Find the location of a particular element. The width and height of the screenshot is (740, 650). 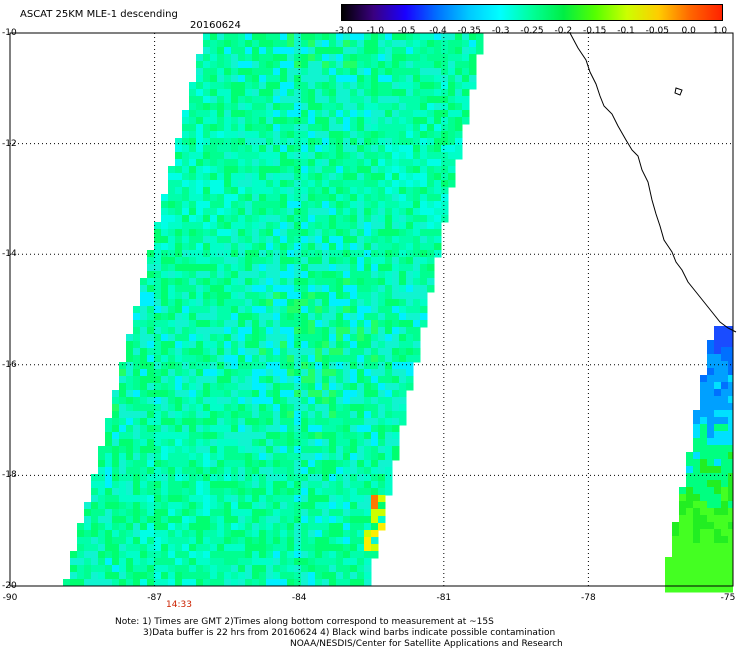

latitude-label: -10 is located at coordinates (9, 33).